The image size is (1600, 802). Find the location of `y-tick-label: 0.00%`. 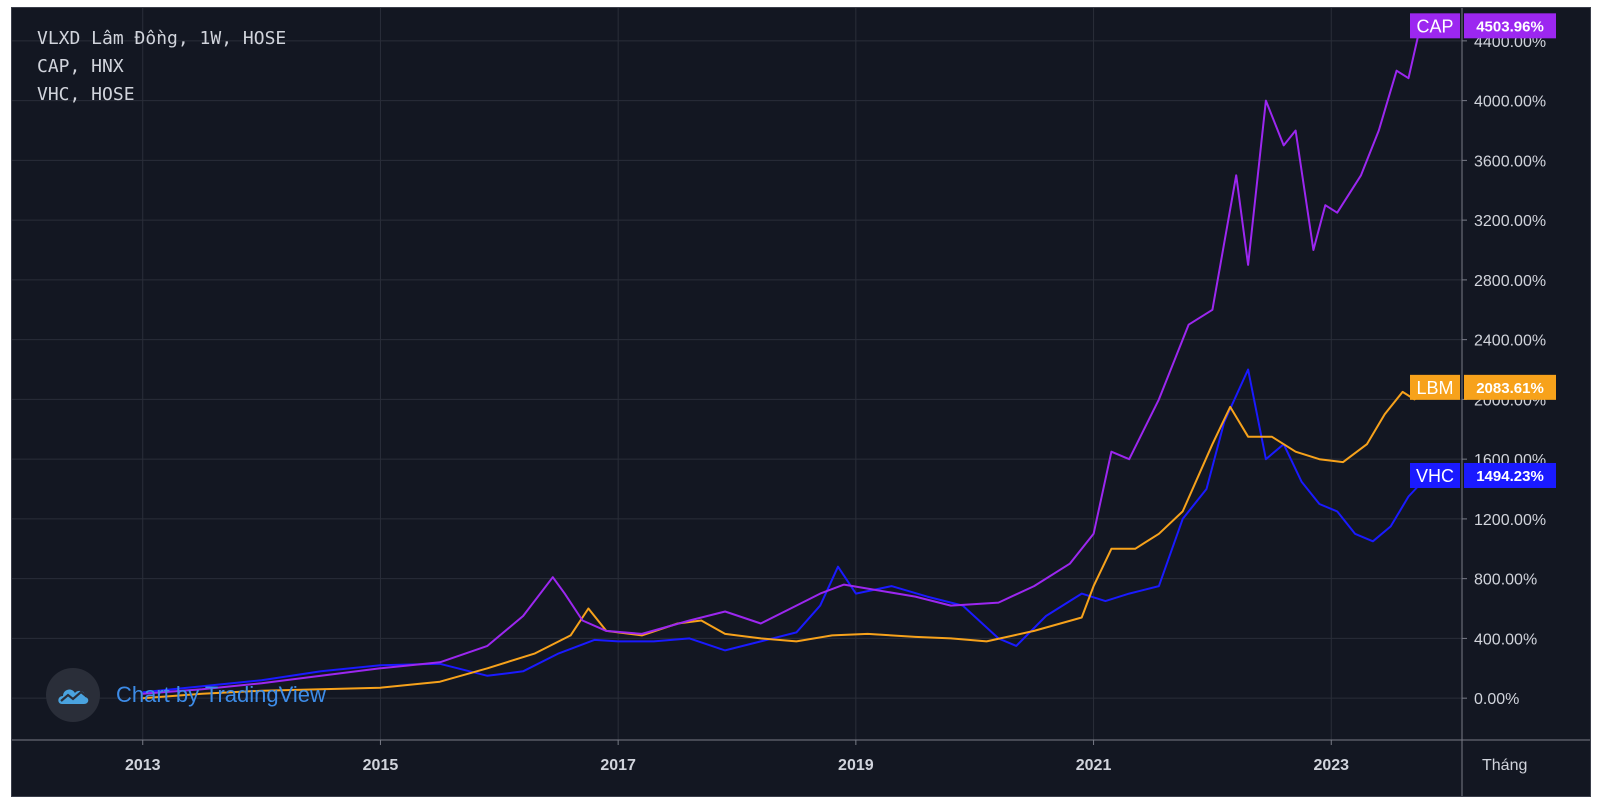

y-tick-label: 0.00% is located at coordinates (1496, 699).